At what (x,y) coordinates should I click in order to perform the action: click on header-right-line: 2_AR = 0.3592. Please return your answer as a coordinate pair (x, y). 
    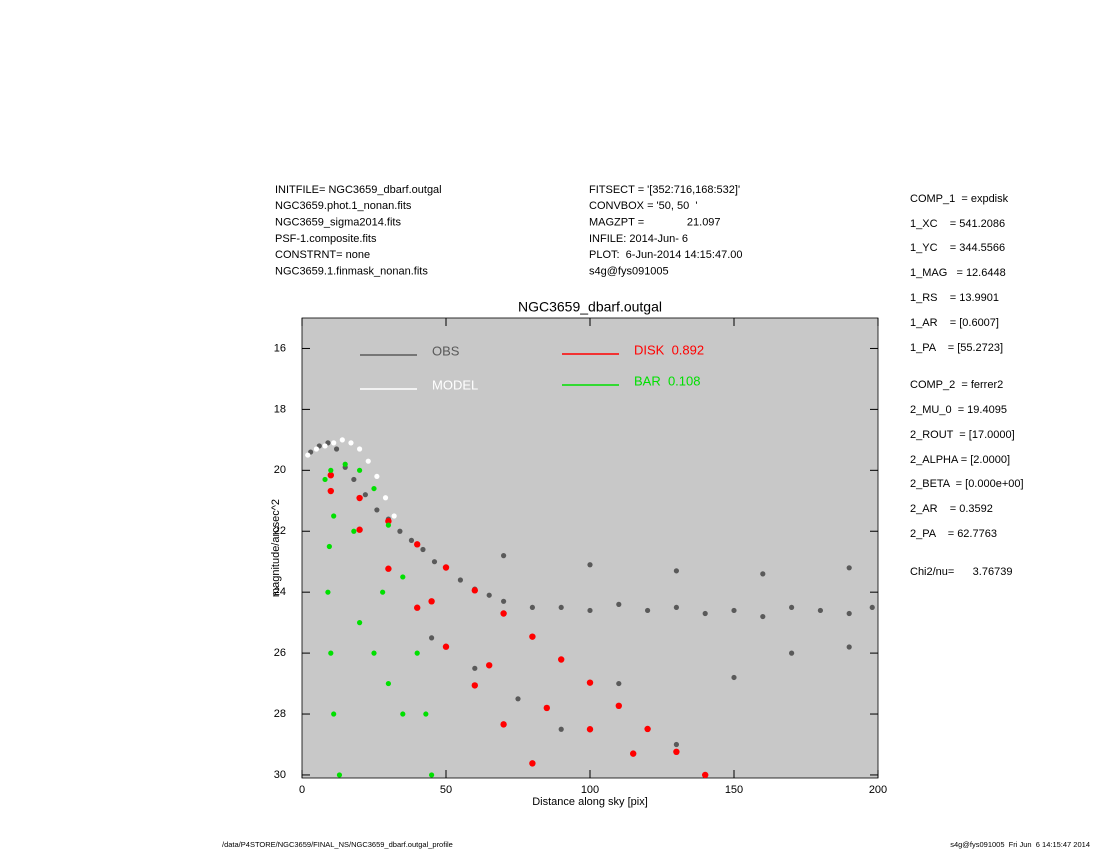
    Looking at the image, I should click on (951, 509).